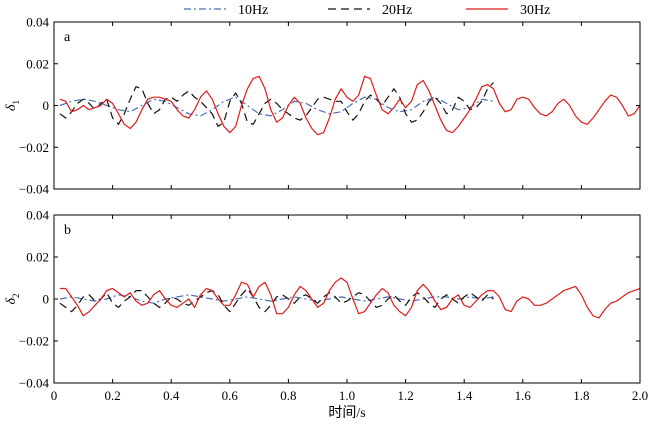 Image resolution: width=650 pixels, height=424 pixels. I want to click on legend: 10Hz 20Hz 30Hz, so click(367, 10).